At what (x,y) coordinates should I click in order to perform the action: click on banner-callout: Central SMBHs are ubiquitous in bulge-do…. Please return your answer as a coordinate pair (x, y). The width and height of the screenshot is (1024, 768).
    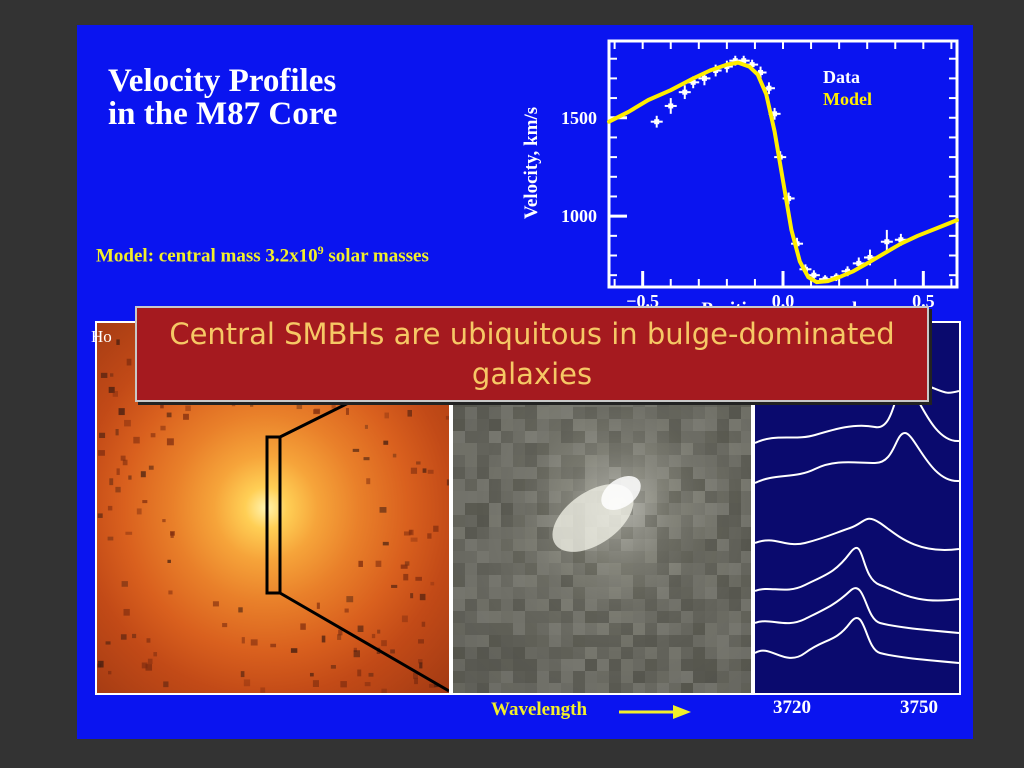
    Looking at the image, I should click on (532, 354).